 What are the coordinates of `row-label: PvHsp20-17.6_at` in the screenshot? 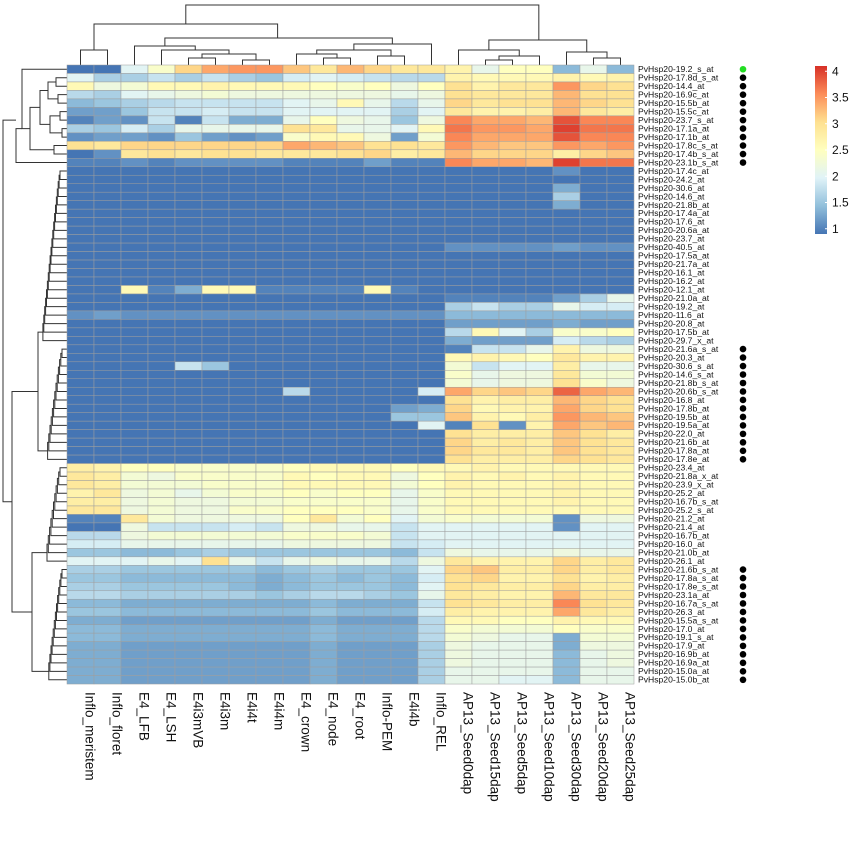 It's located at (671, 222).